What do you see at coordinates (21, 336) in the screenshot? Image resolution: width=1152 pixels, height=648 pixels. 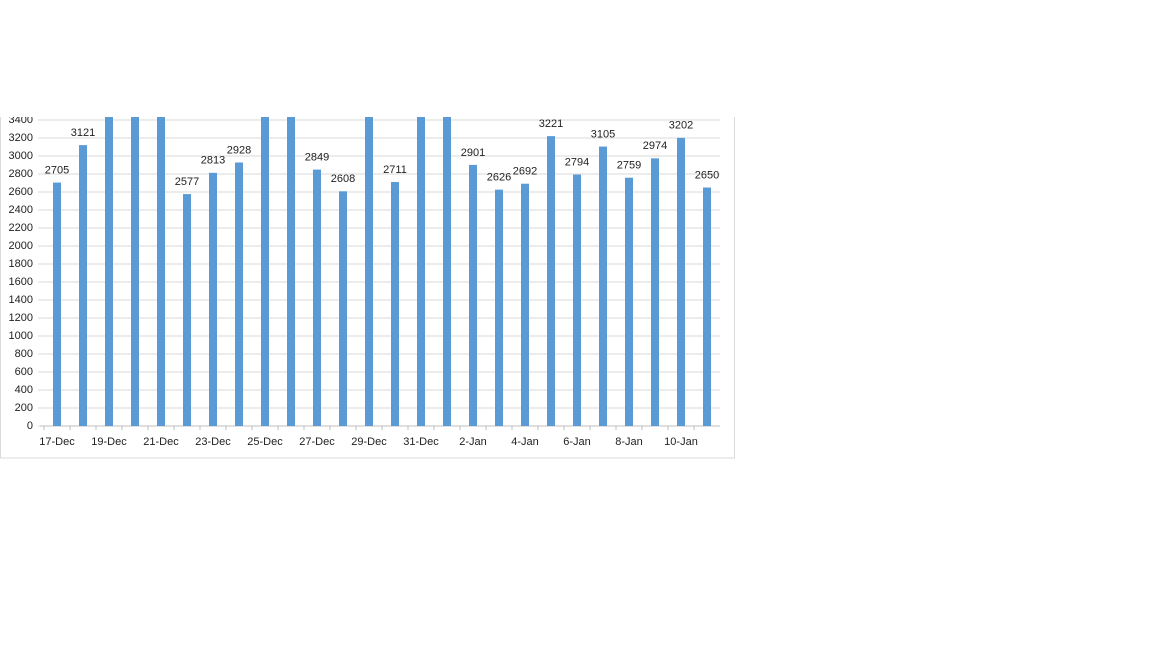 I see `y-tick-label: 1000` at bounding box center [21, 336].